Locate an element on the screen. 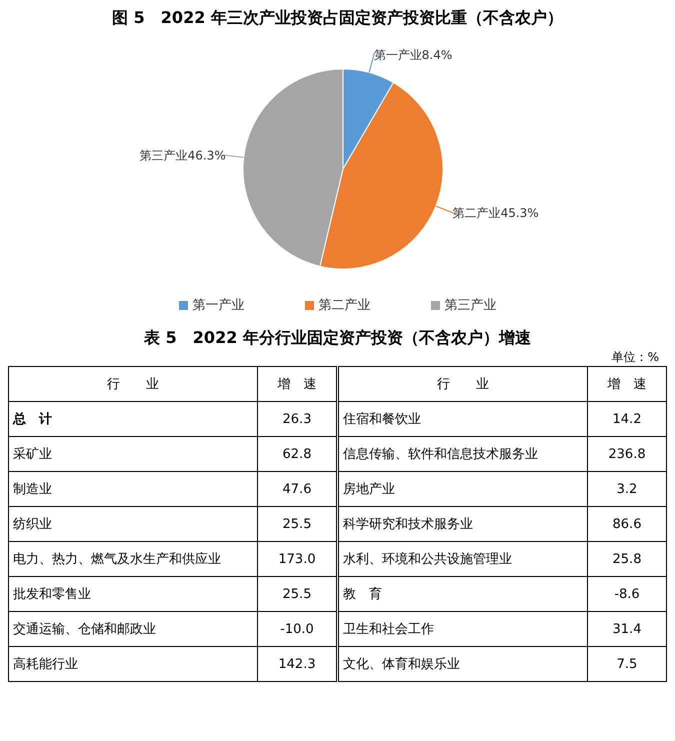 The height and width of the screenshot is (741, 675). category-label: 第三产业46.3% is located at coordinates (183, 155).